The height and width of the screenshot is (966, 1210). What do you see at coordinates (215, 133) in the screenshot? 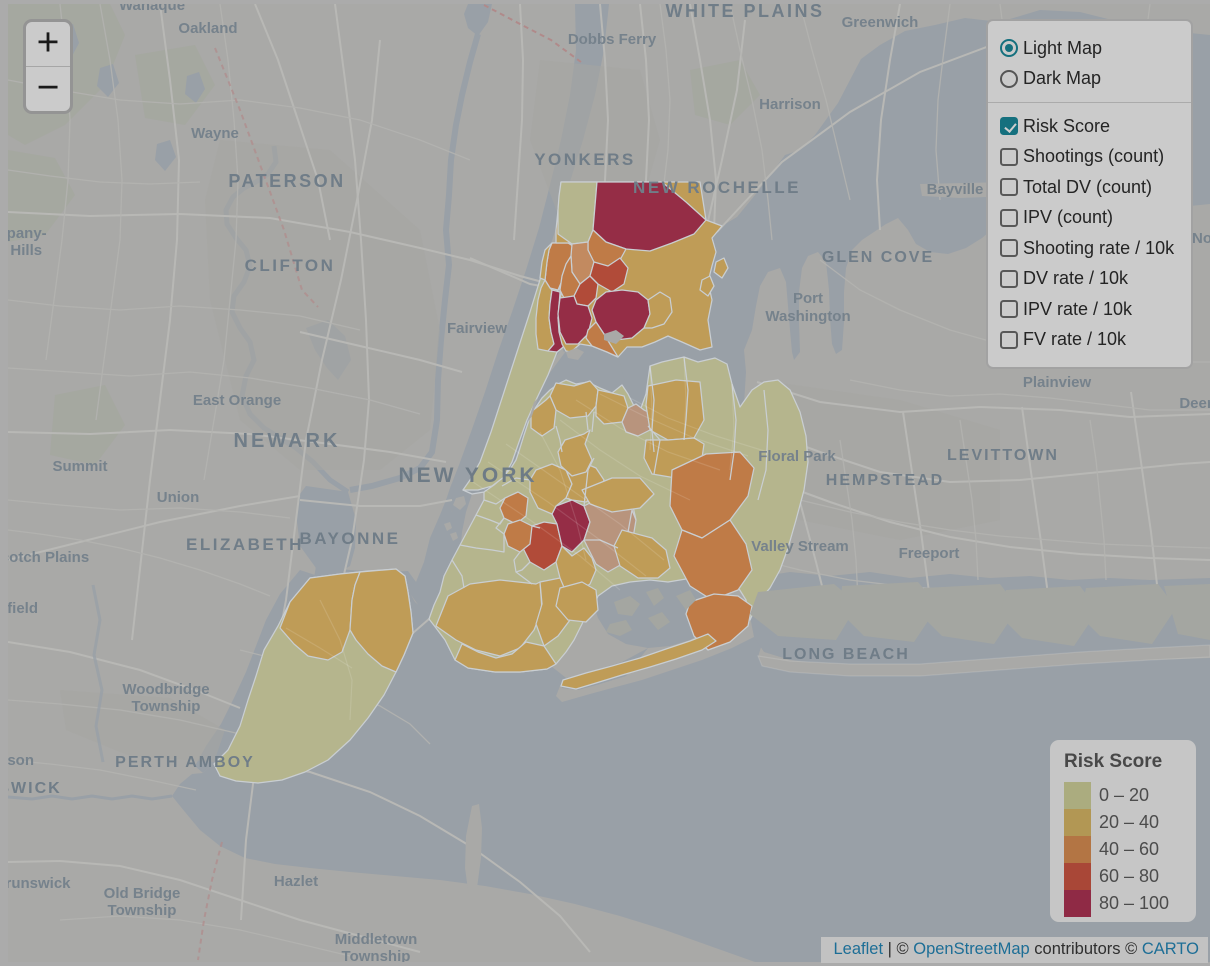
I see `svg-text: Wayne` at bounding box center [215, 133].